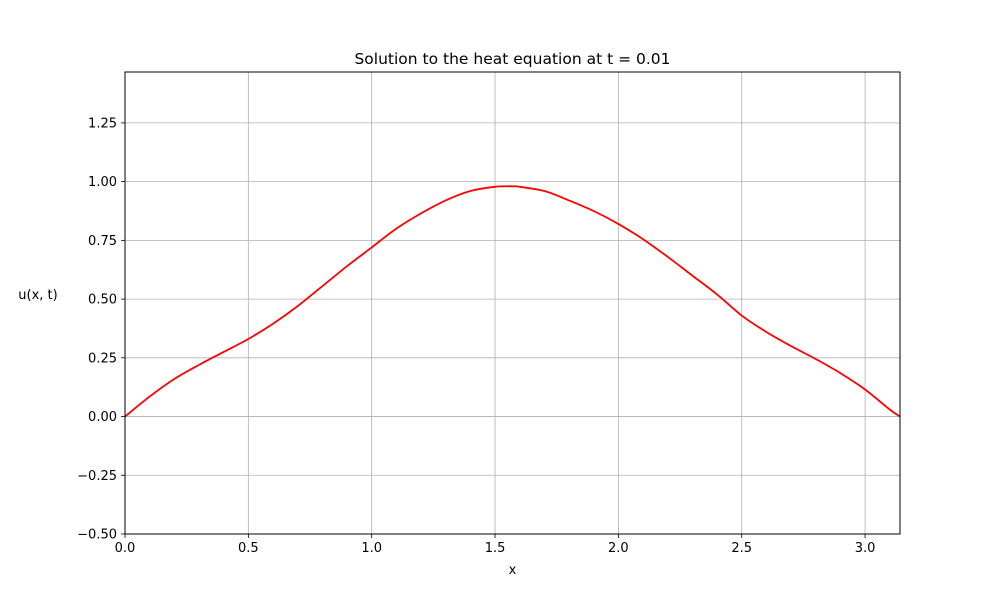 Image resolution: width=1000 pixels, height=604 pixels. I want to click on x-tick-label: 2.5, so click(741, 548).